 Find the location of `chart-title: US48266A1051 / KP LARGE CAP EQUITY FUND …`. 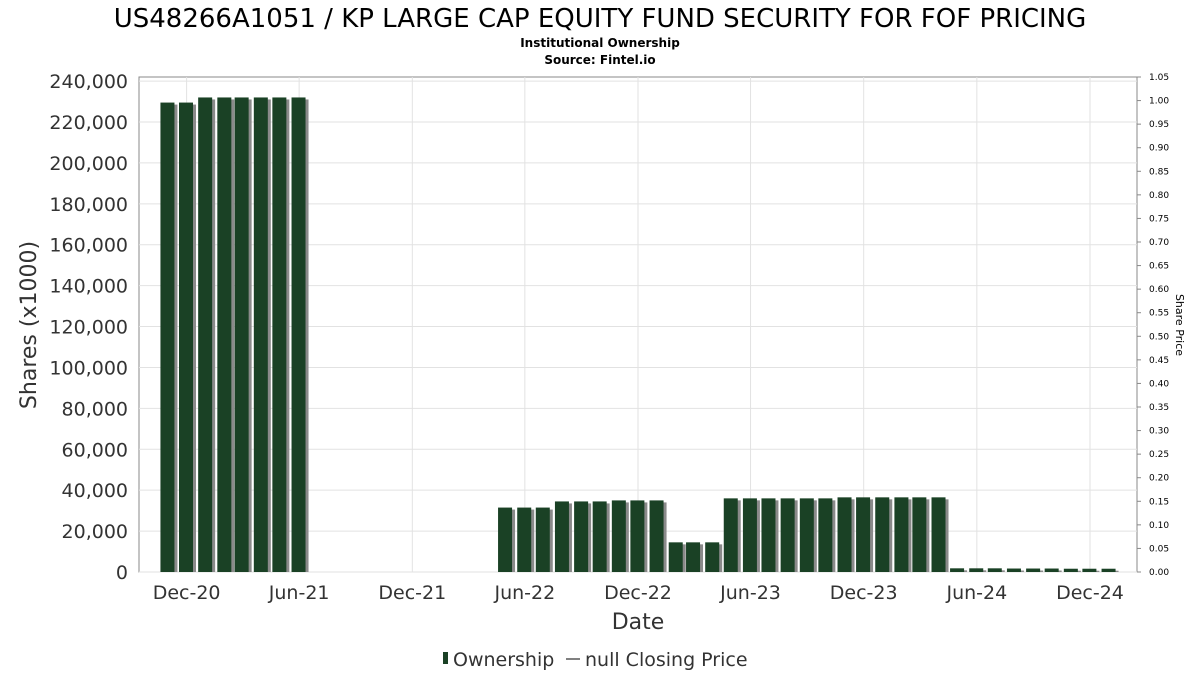

chart-title: US48266A1051 / KP LARGE CAP EQUITY FUND … is located at coordinates (600, 19).